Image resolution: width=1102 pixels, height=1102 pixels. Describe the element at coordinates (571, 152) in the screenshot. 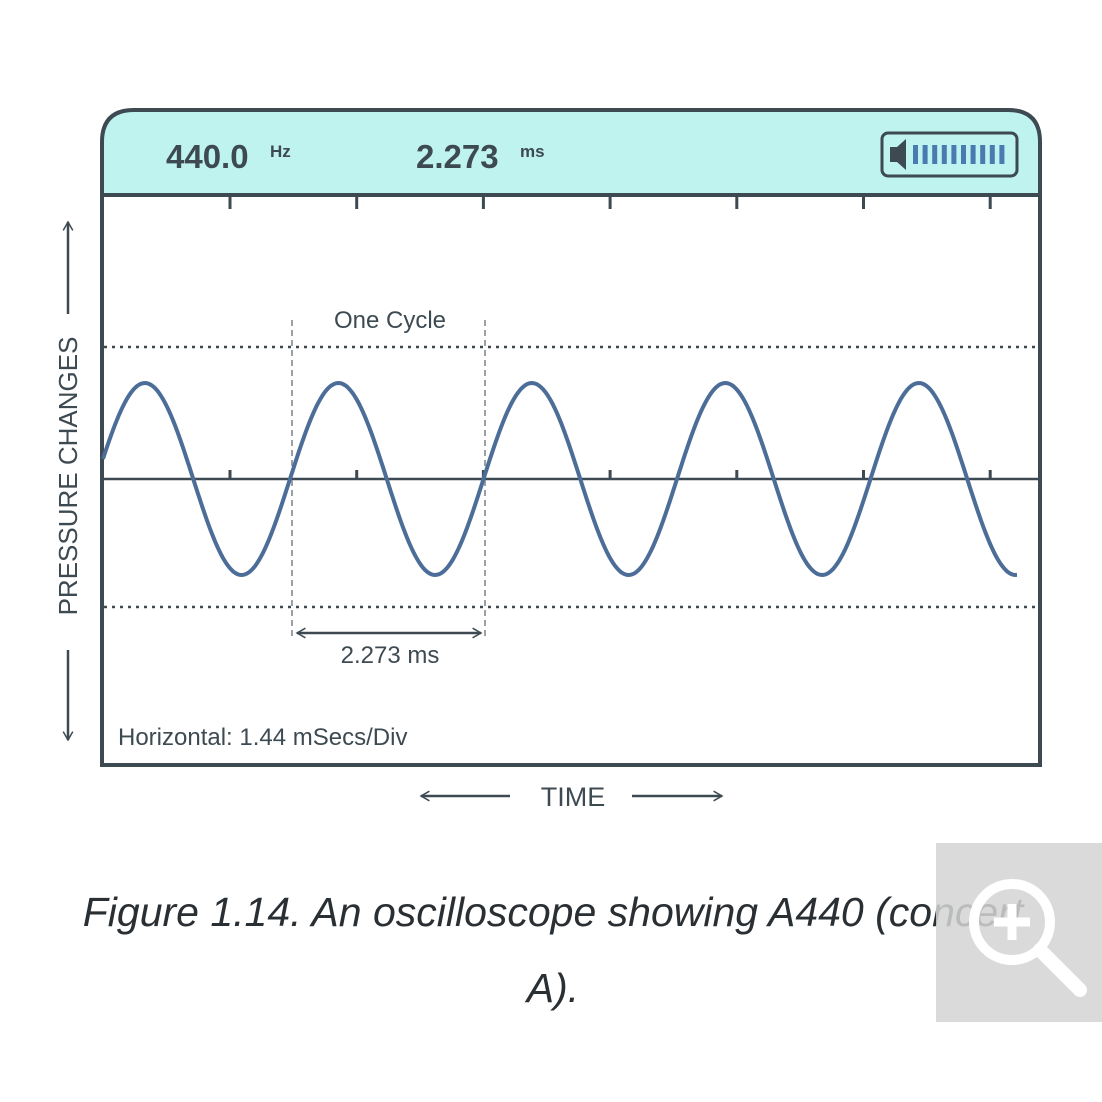

I see `header-band` at that location.